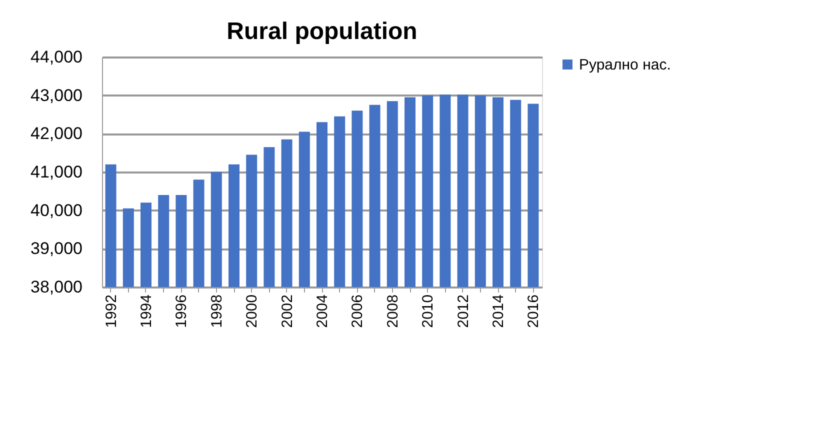  I want to click on y-tick-label: 42,000, so click(56, 134).